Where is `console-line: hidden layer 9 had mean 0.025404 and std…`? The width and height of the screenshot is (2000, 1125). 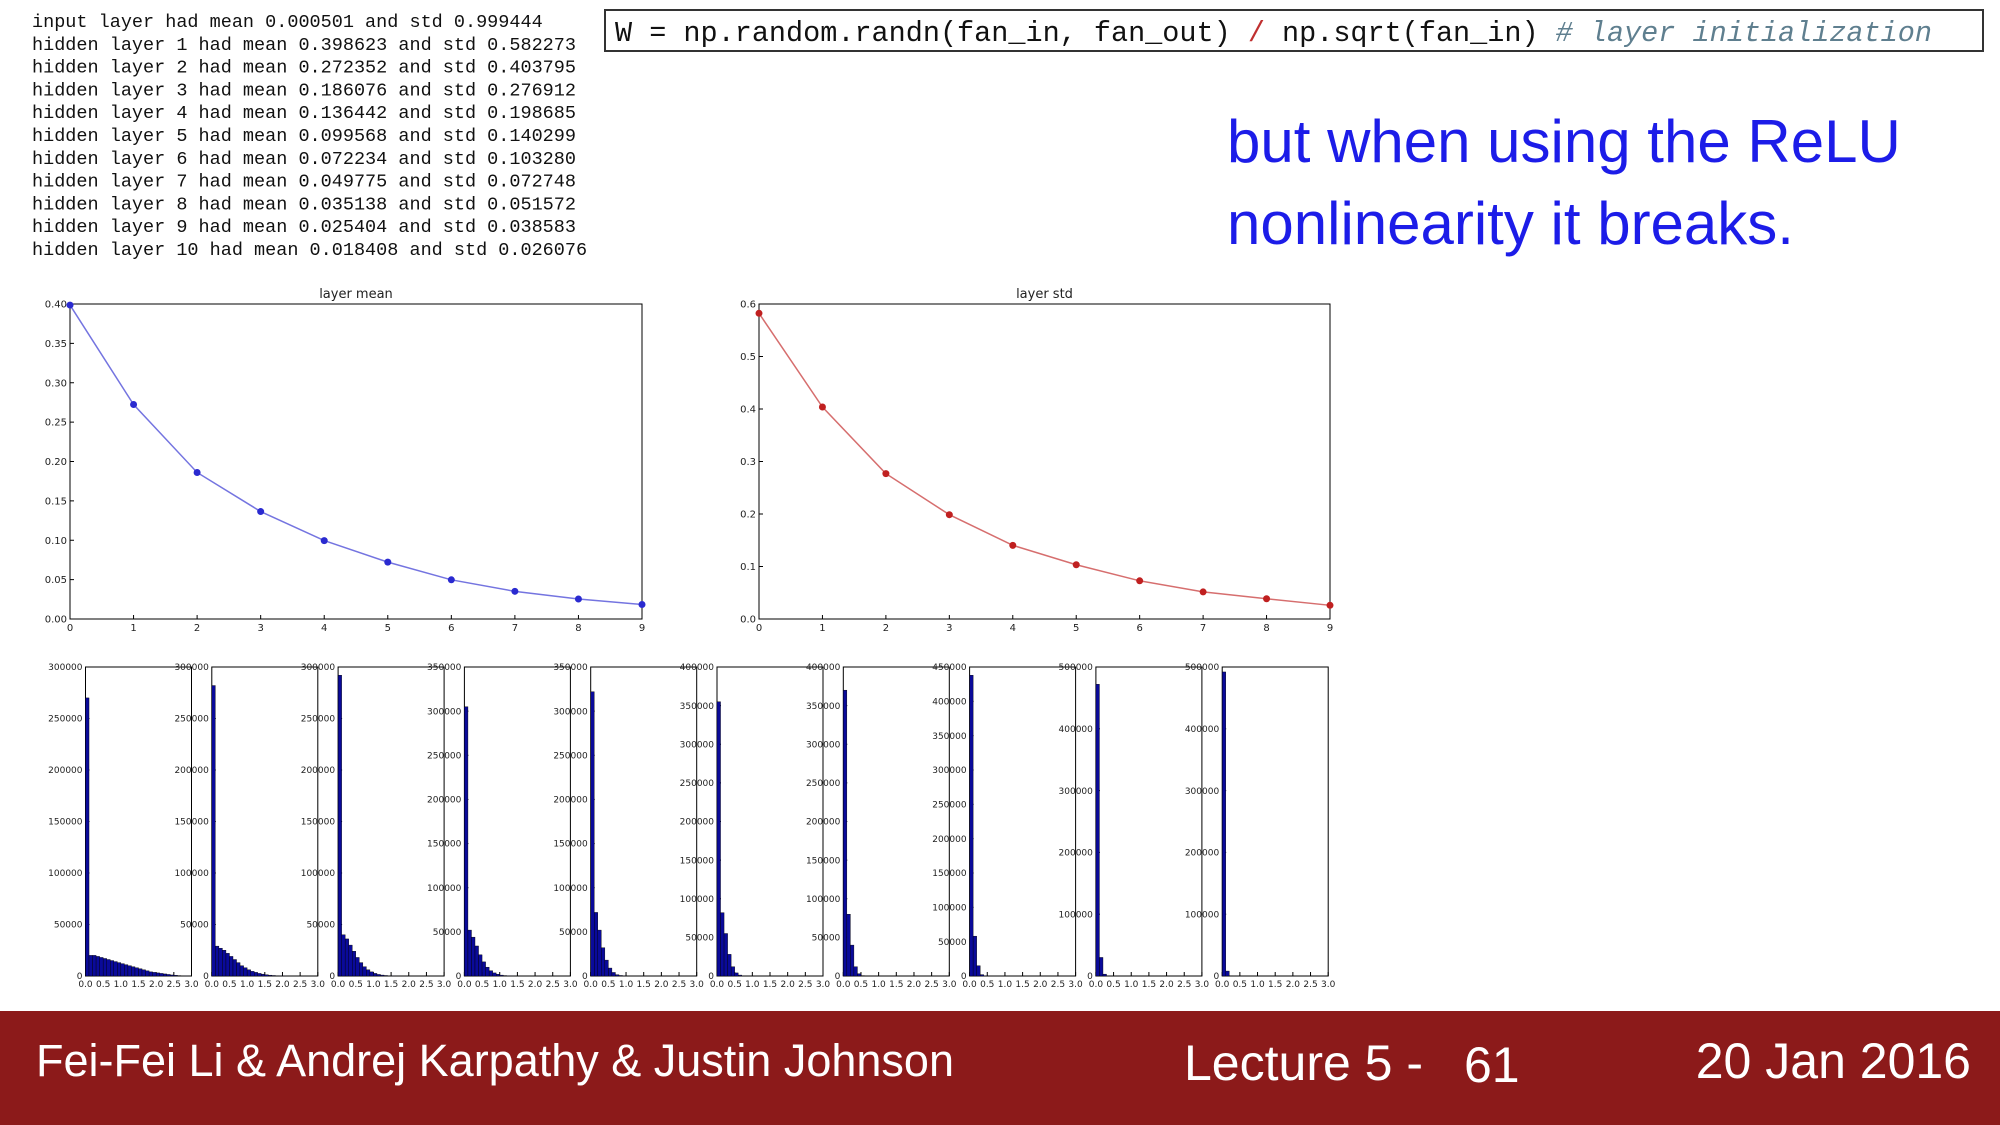 console-line: hidden layer 9 had mean 0.025404 and std… is located at coordinates (304, 227).